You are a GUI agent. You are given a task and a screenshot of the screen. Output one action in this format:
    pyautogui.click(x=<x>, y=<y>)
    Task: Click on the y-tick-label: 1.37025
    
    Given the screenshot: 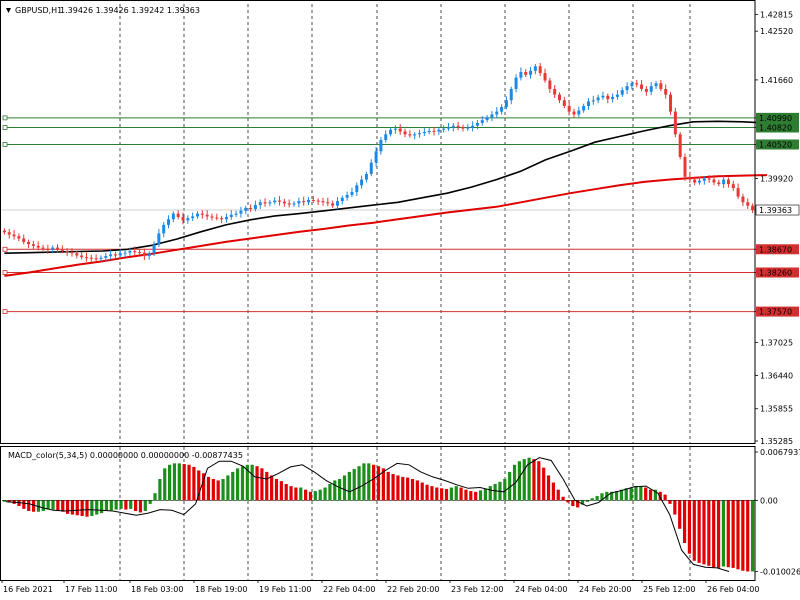 What is the action you would take?
    pyautogui.click(x=776, y=342)
    